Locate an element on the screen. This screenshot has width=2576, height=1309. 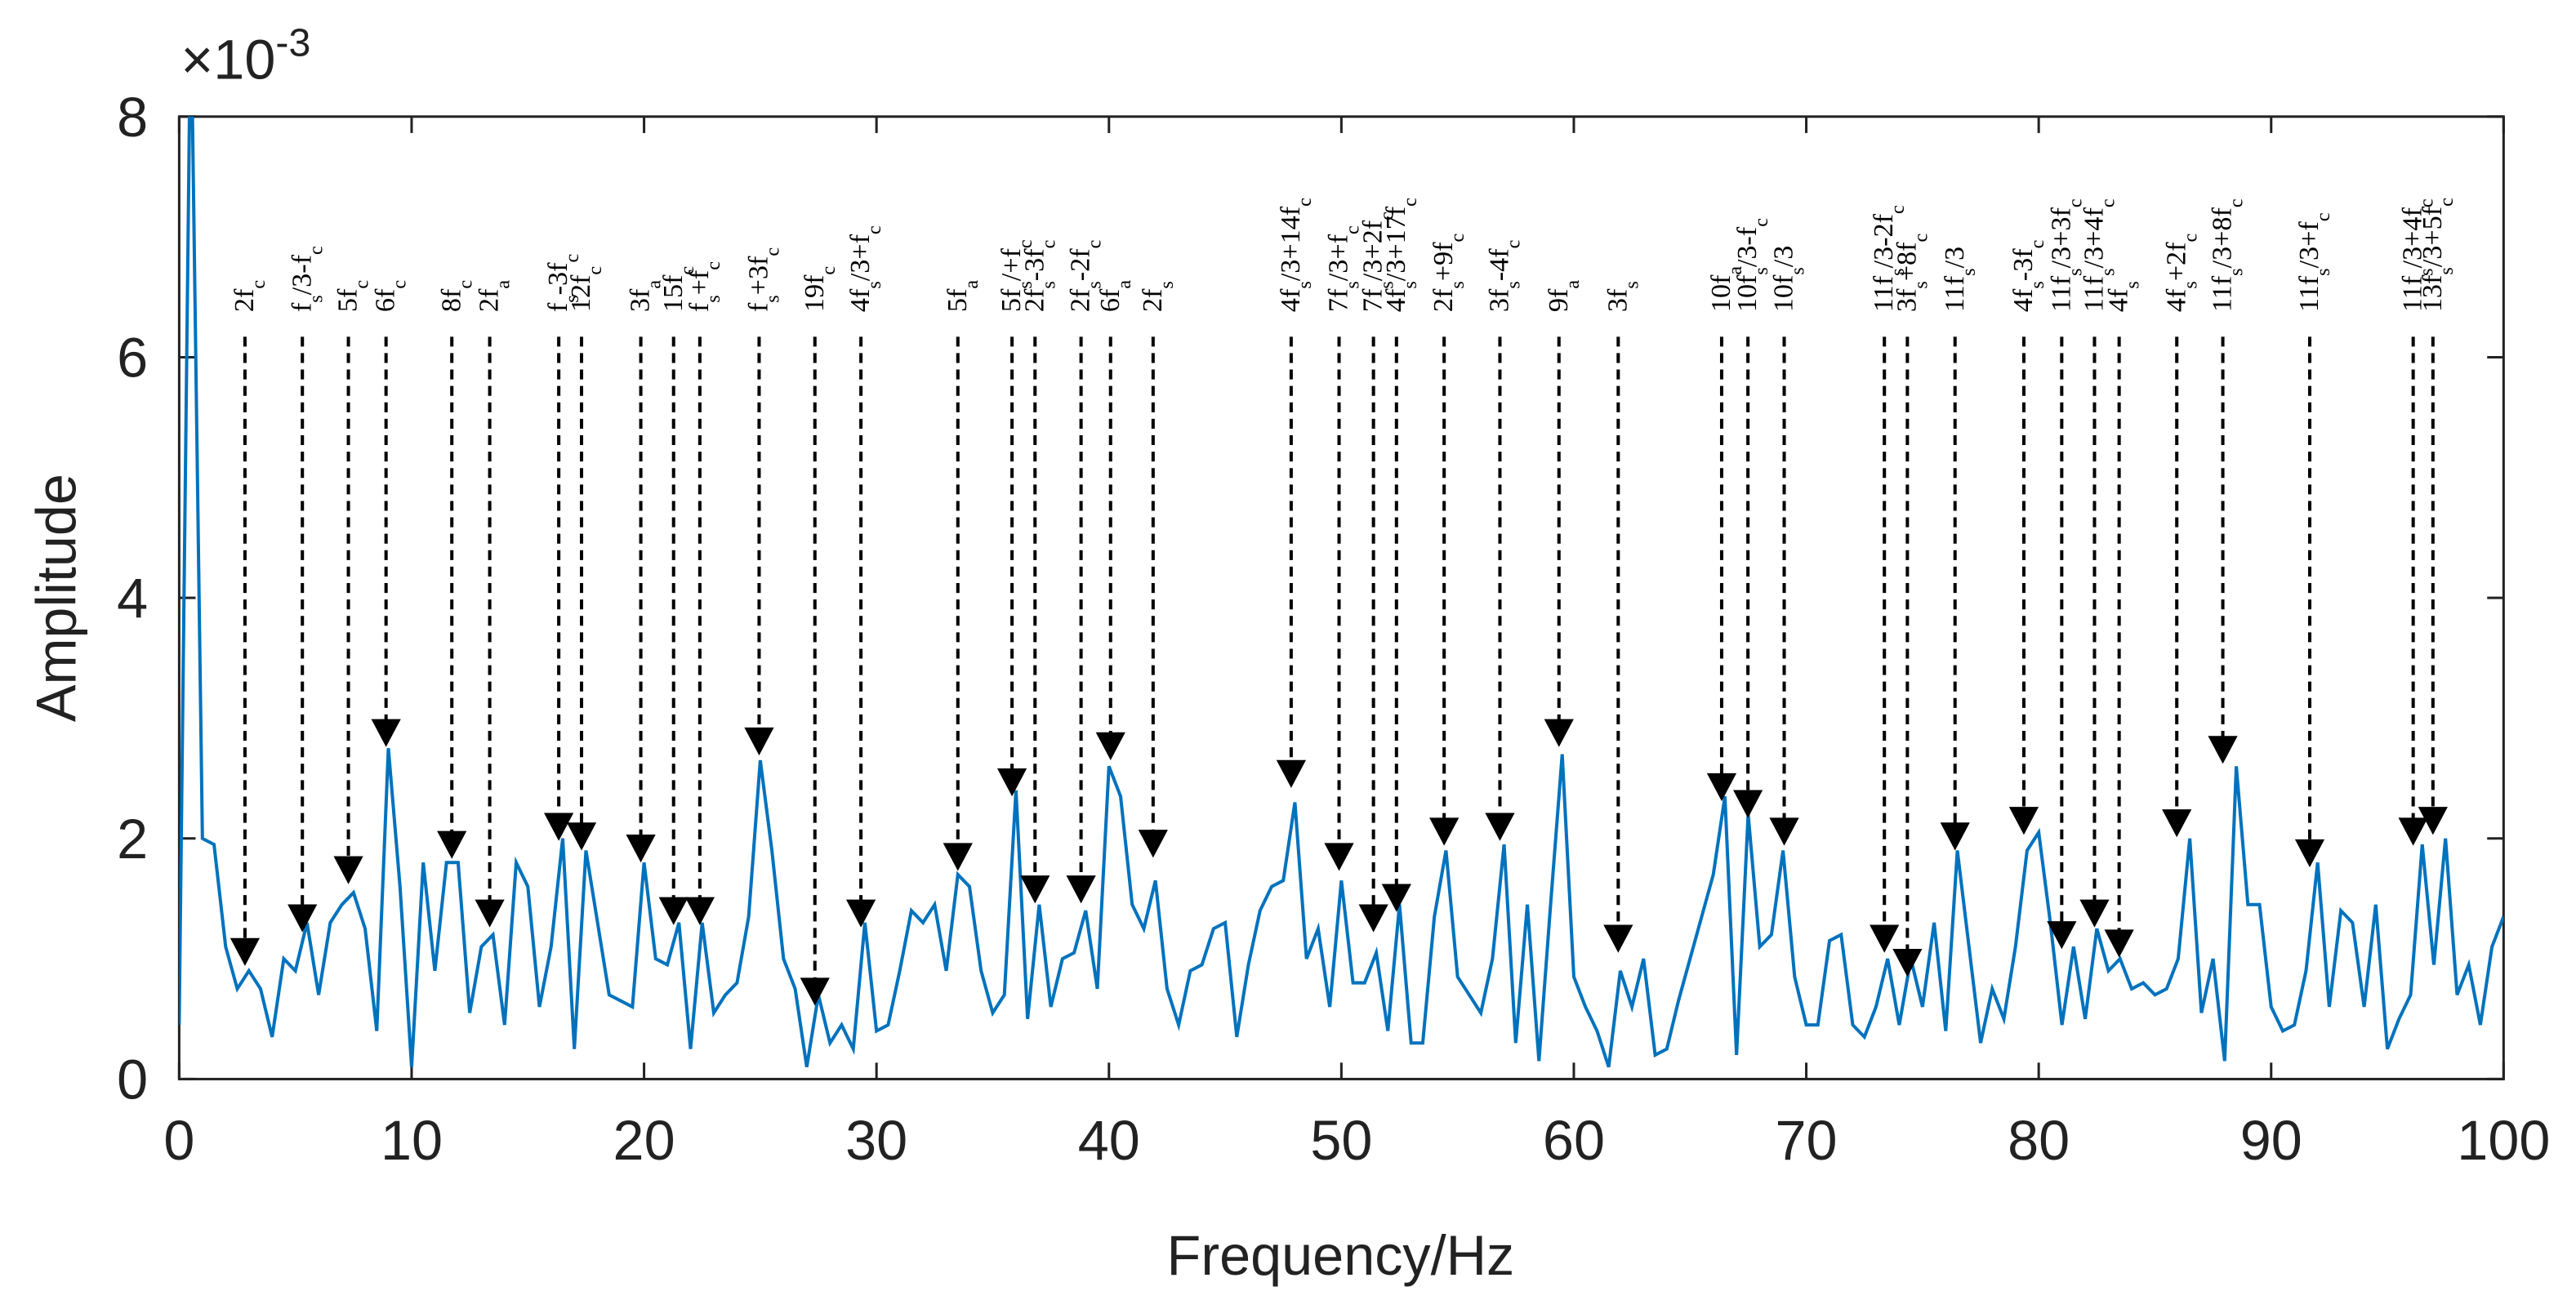
annotation-text: 5f is located at coordinates (348, 300).